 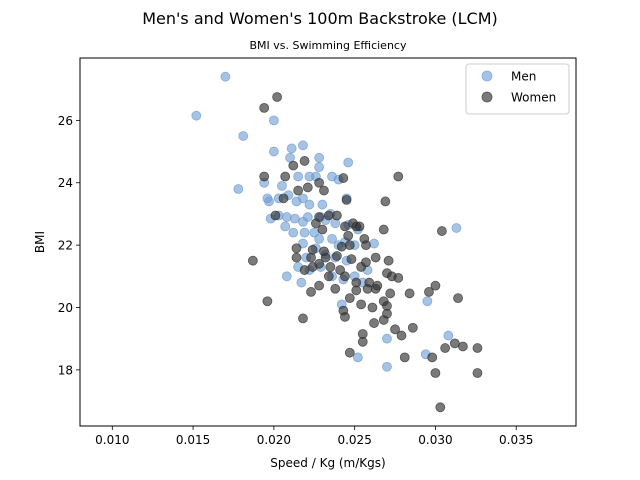 What do you see at coordinates (112, 440) in the screenshot?
I see `x-tick-label: 0.010` at bounding box center [112, 440].